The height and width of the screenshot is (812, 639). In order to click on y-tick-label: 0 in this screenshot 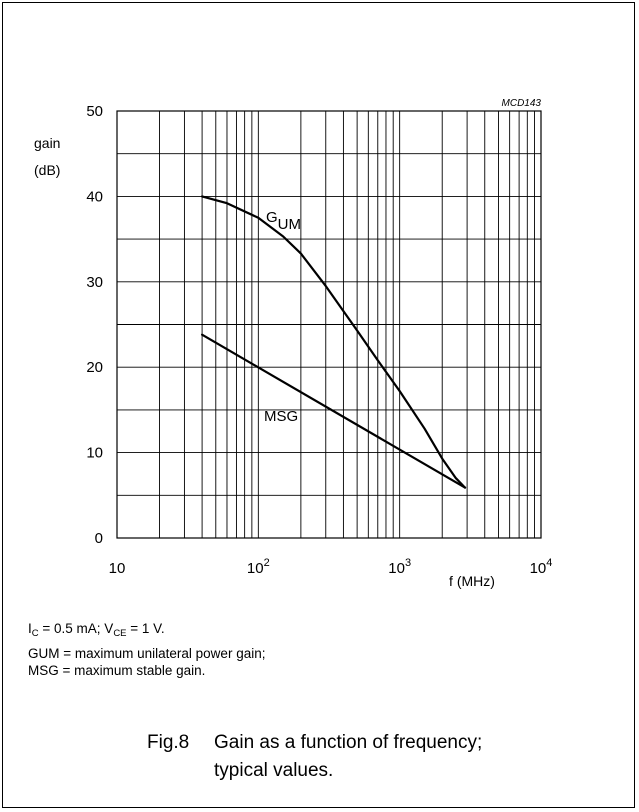, I will do `click(99, 538)`.